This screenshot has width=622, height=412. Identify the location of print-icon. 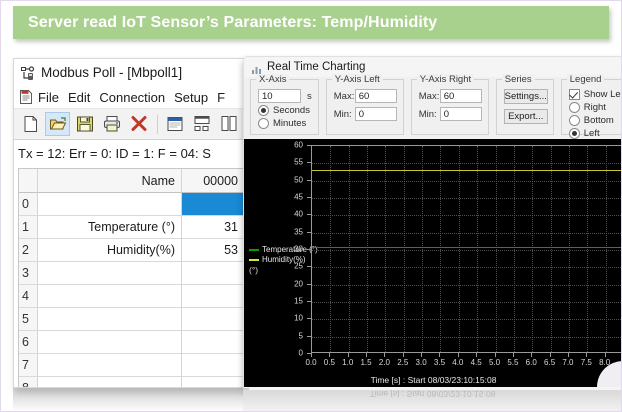
(111, 124).